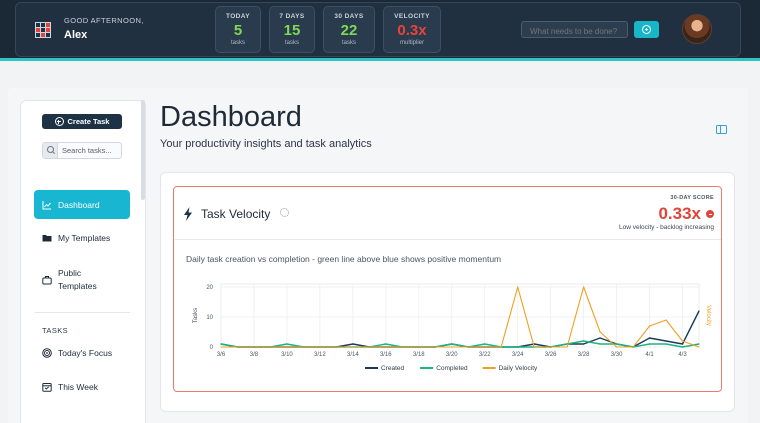 The width and height of the screenshot is (760, 423). Describe the element at coordinates (646, 29) in the screenshot. I see `quick-add-button` at that location.